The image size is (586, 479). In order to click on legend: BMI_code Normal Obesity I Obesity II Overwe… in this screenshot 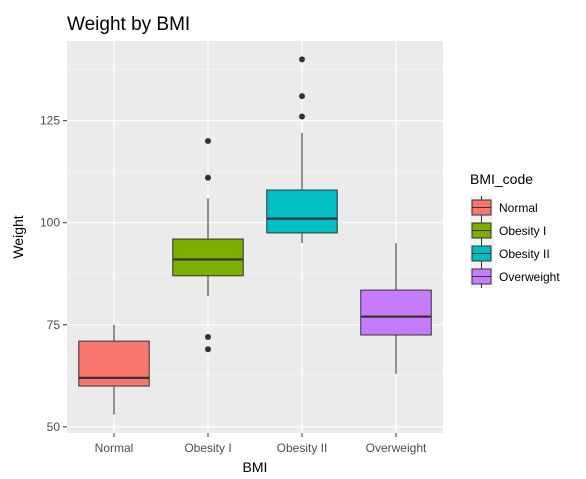, I will do `click(515, 229)`.